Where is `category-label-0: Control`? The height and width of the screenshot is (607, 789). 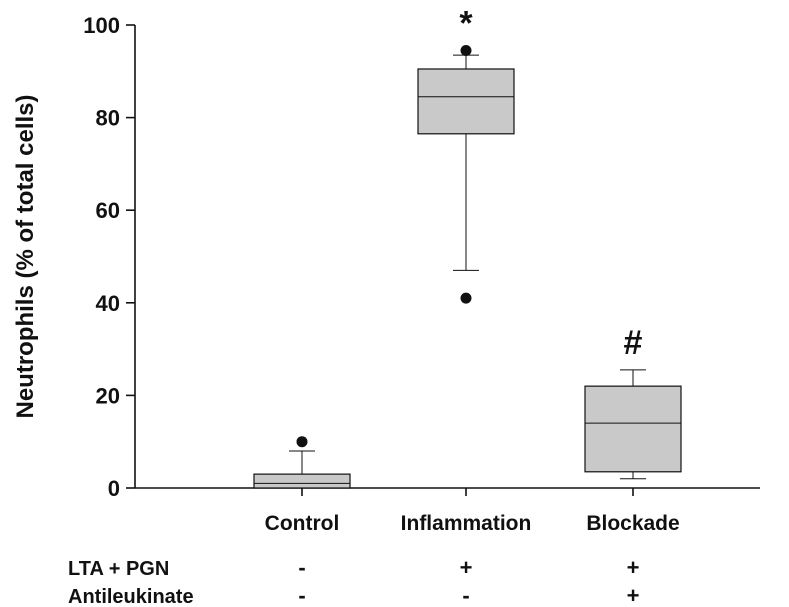
category-label-0: Control is located at coordinates (302, 523).